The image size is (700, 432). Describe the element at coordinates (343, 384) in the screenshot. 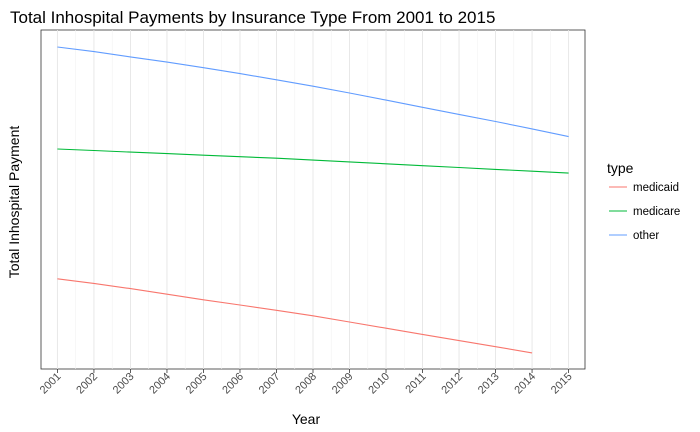

I see `x-tick-label: 2009` at that location.